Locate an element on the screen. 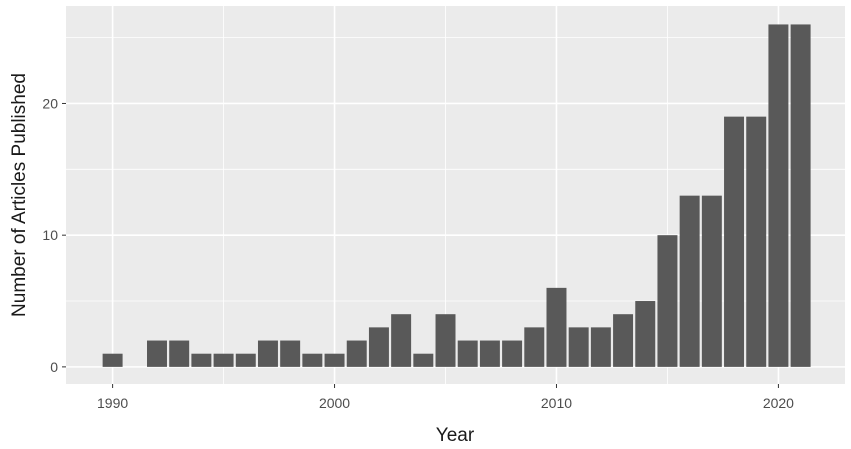 The width and height of the screenshot is (851, 449). bar-2016 is located at coordinates (689, 281).